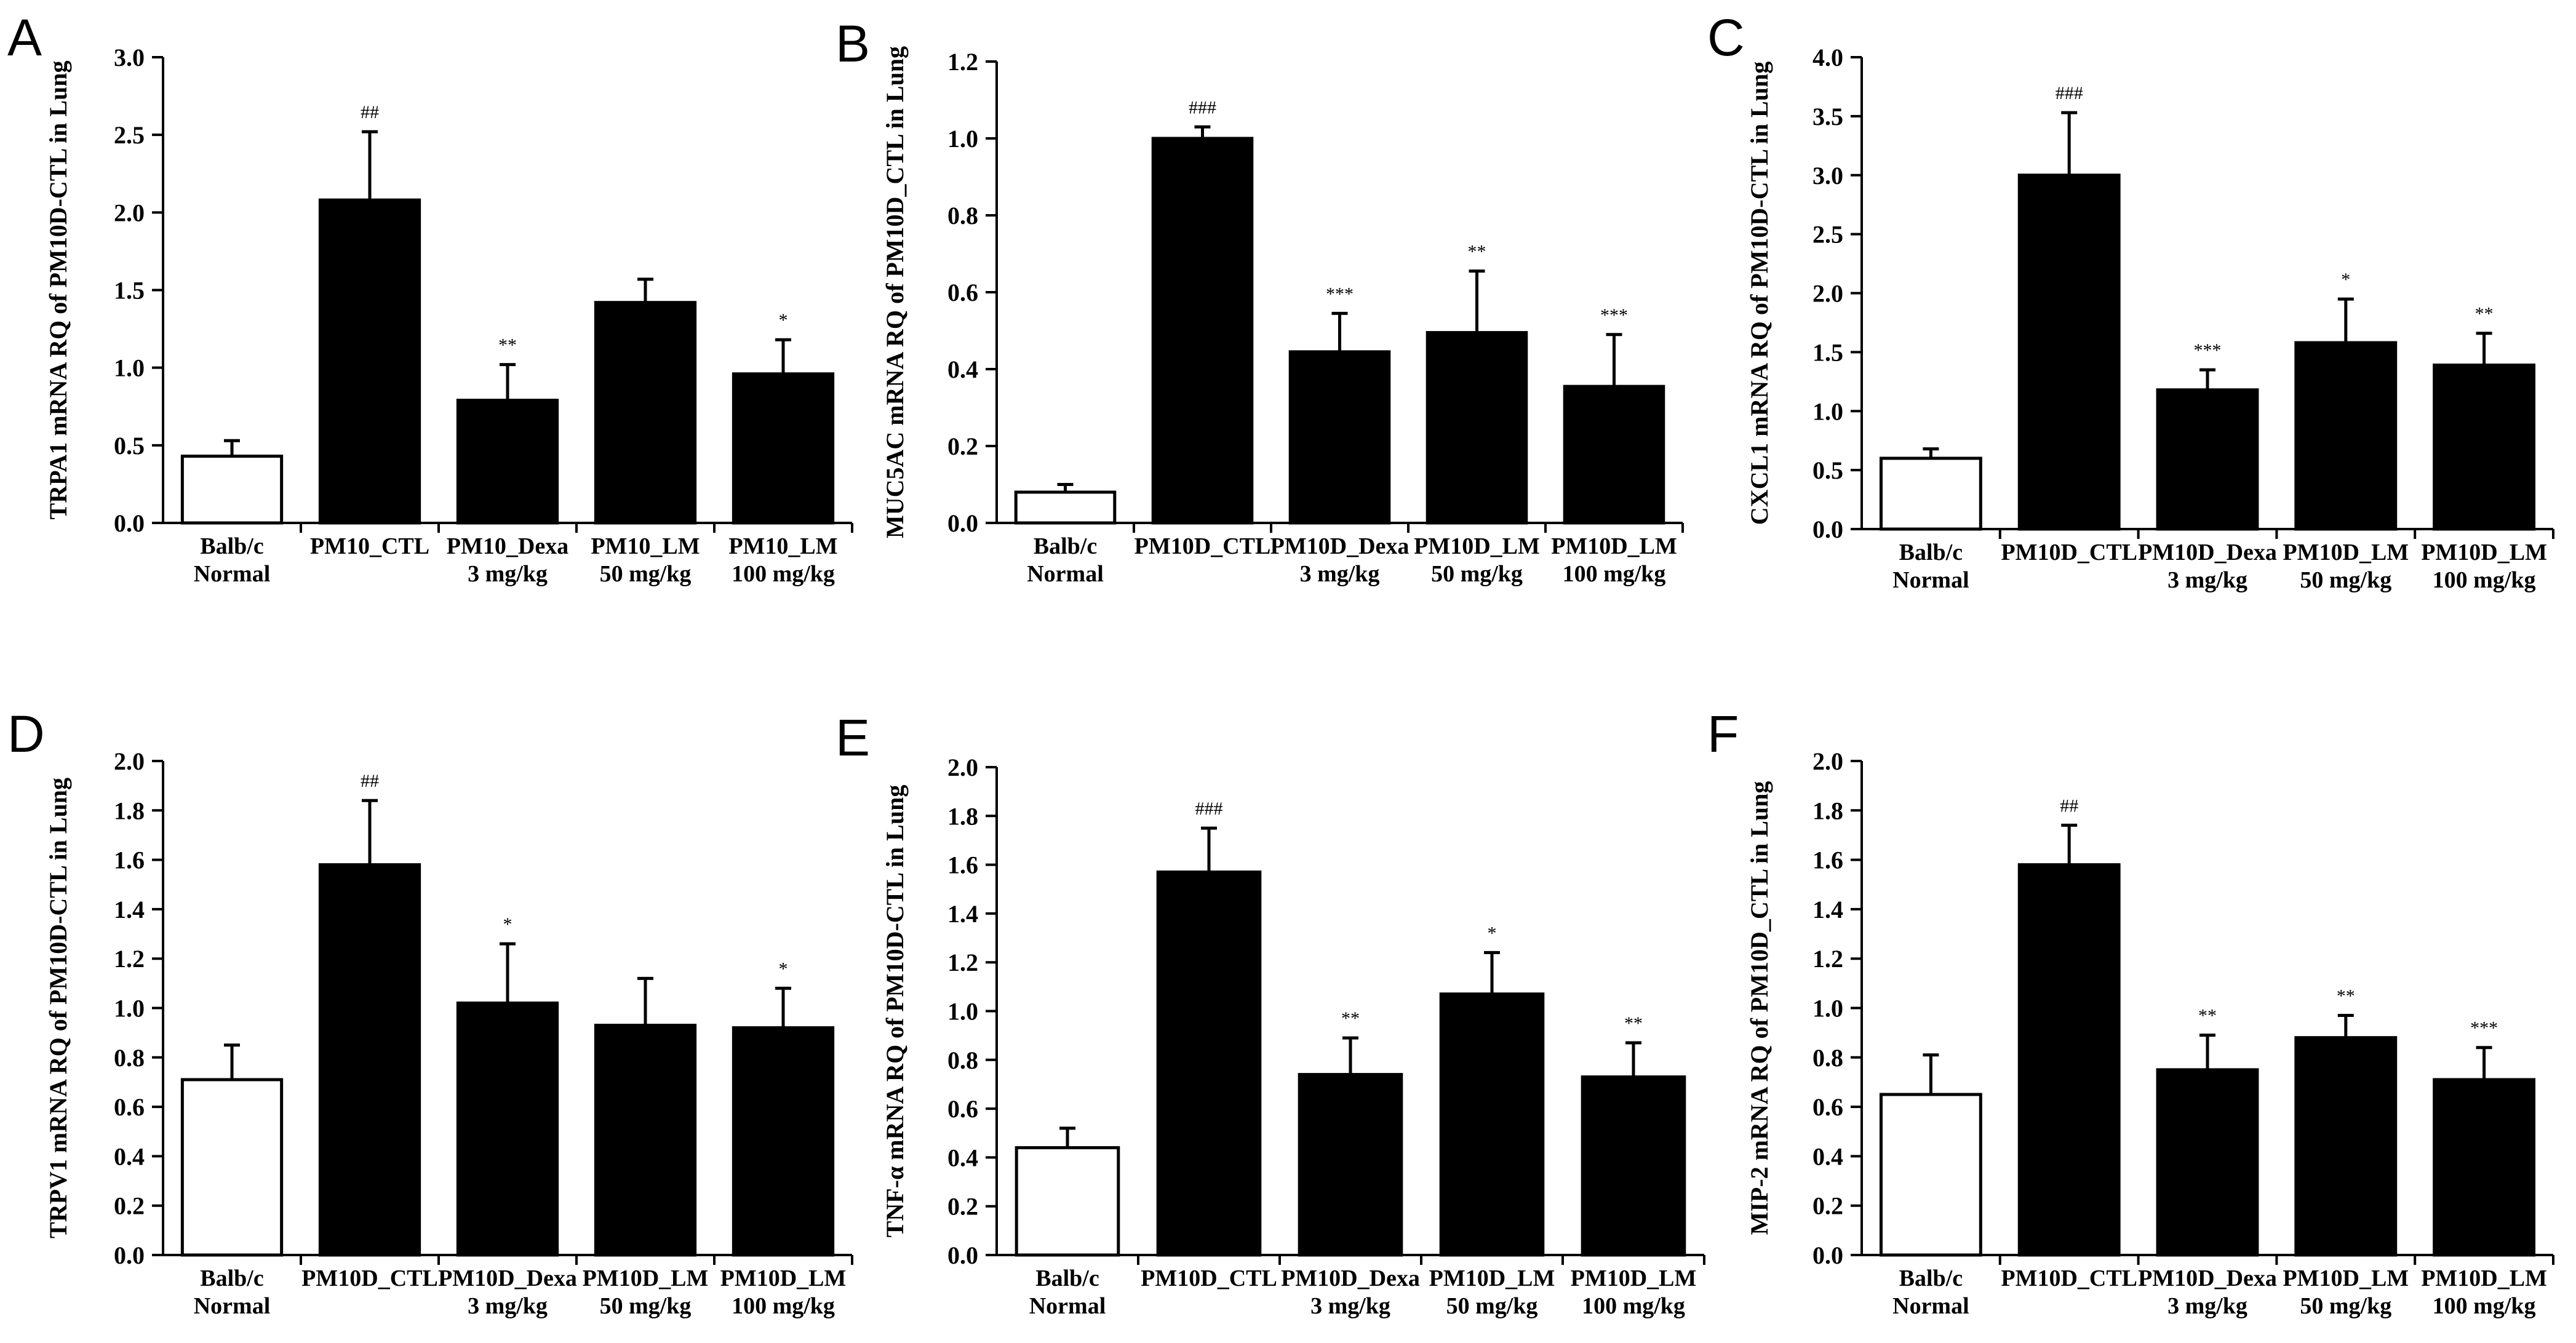  What do you see at coordinates (129, 861) in the screenshot?
I see `y-tick-label: 1.6` at bounding box center [129, 861].